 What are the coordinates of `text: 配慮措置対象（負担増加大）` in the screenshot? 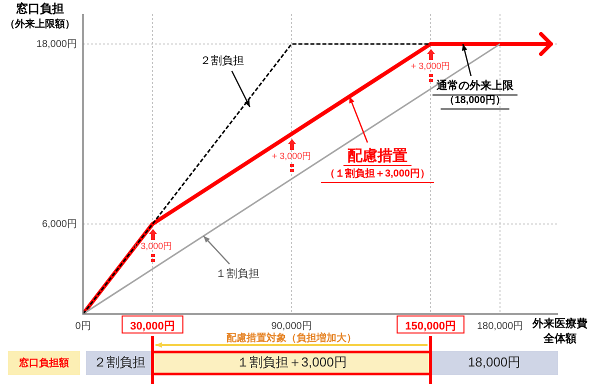 It's located at (291, 338).